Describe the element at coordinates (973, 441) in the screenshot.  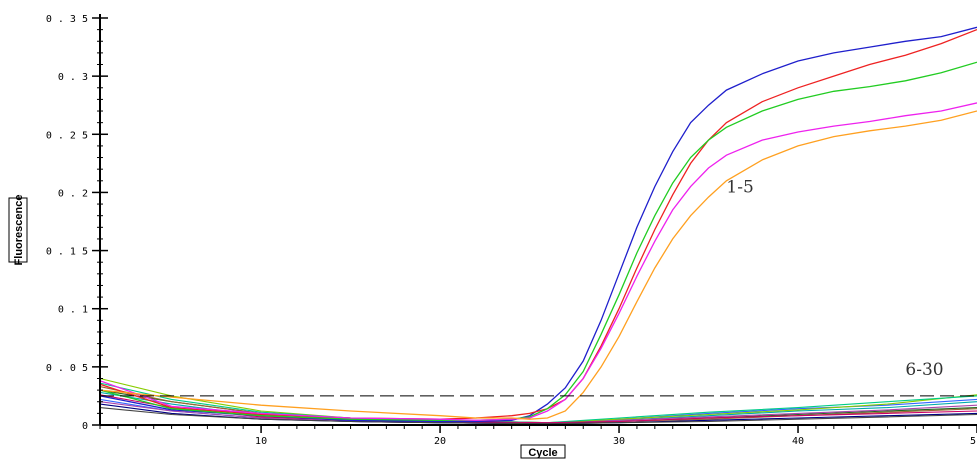
I see `x-tick-label: 5` at that location.